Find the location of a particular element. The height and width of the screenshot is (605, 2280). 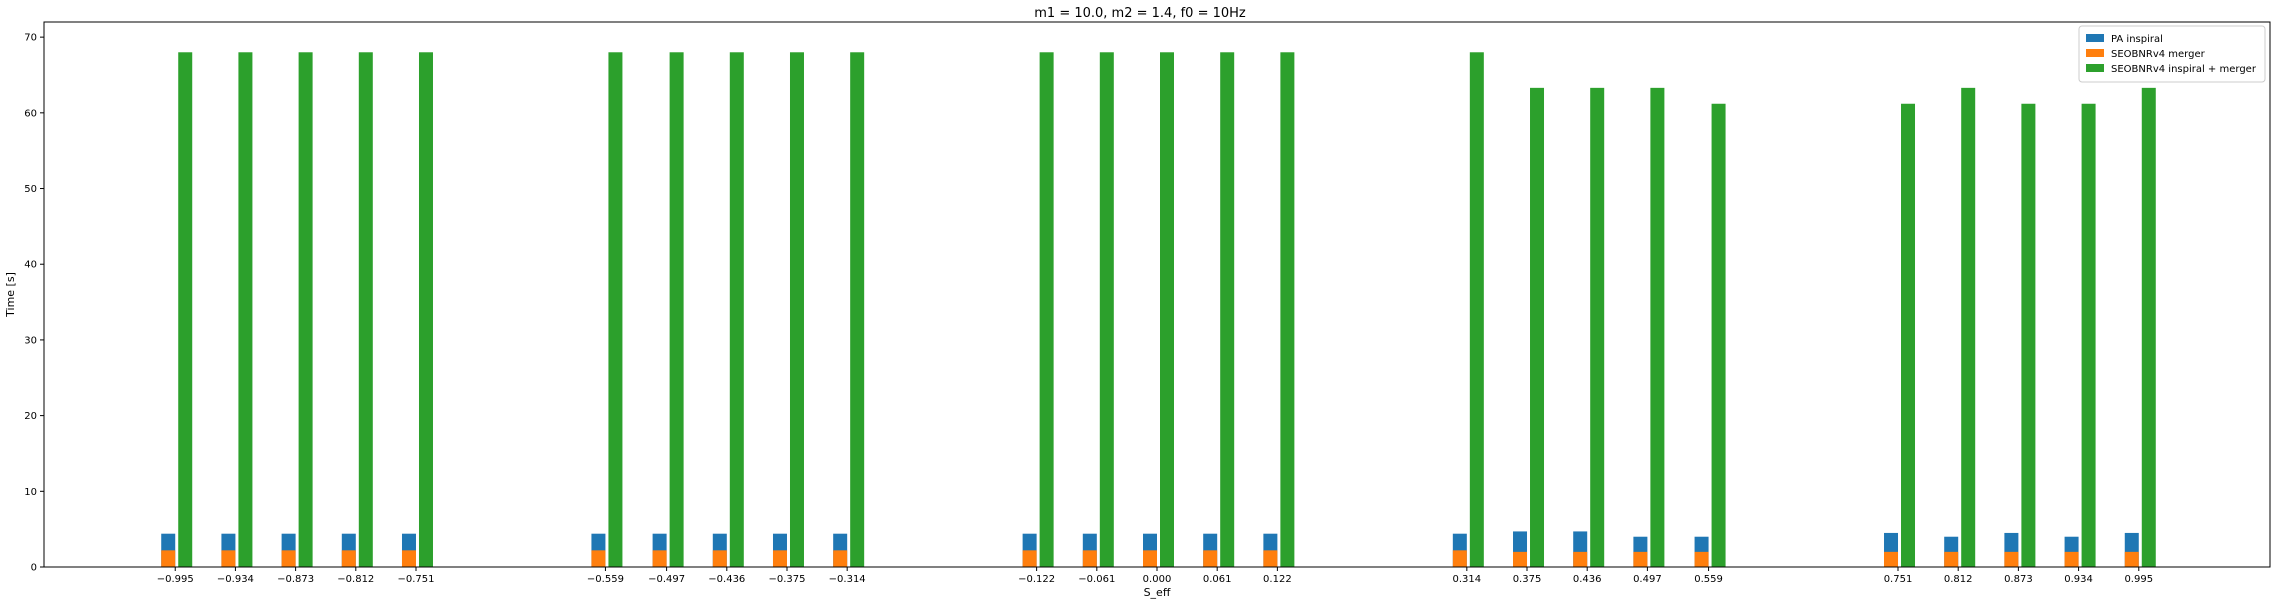

y-tick-label: 30 is located at coordinates (30, 340).